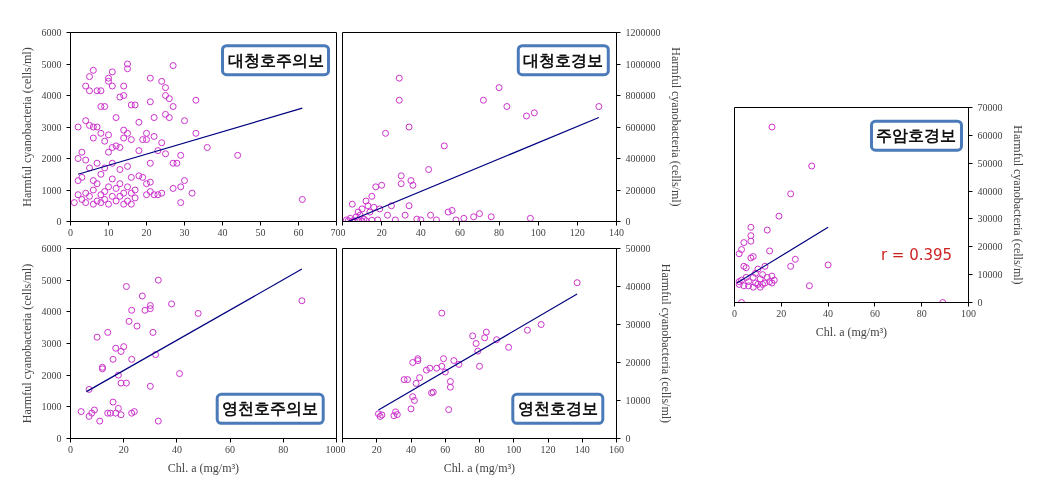 The image size is (1042, 495). I want to click on y2-tick-label: 600000, so click(640, 127).